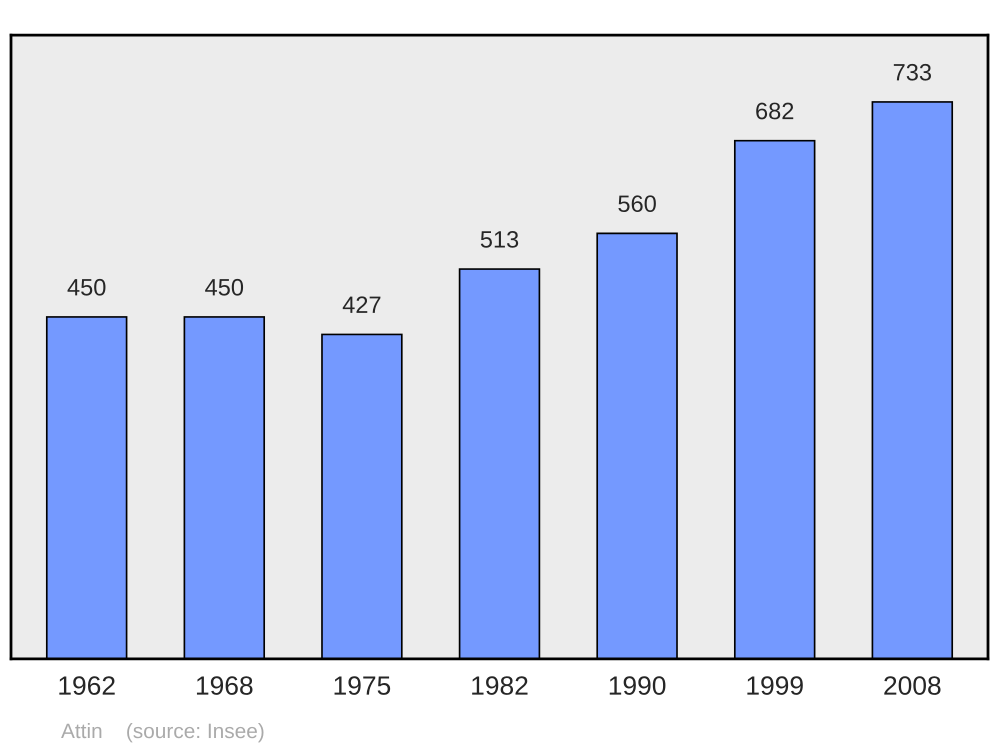  Describe the element at coordinates (912, 72) in the screenshot. I see `data-label: 733` at that location.